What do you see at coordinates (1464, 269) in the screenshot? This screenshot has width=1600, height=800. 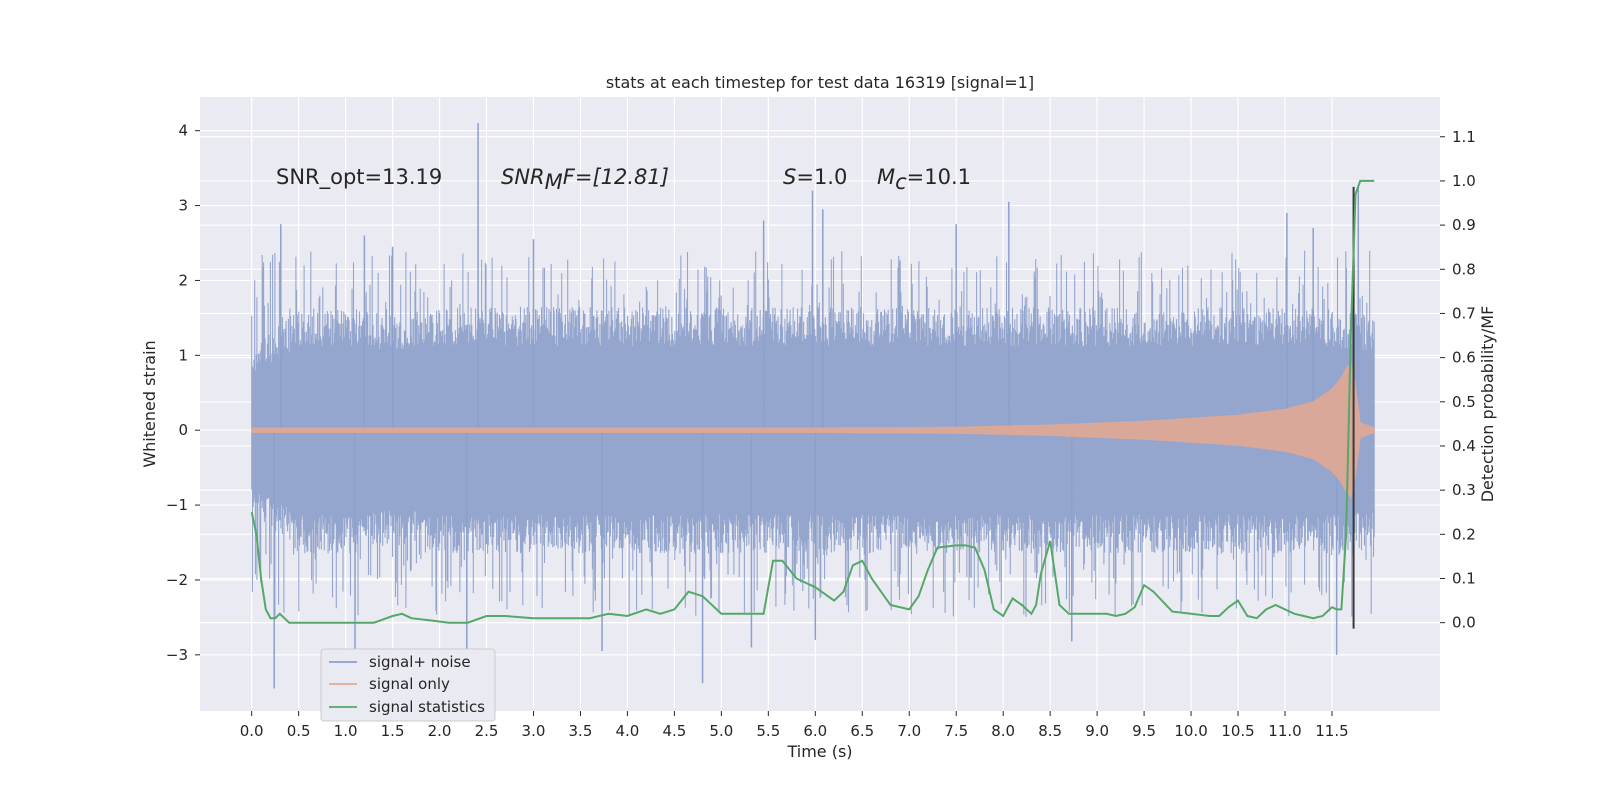 I see `y-right-tick-label-3: 0.8` at bounding box center [1464, 269].